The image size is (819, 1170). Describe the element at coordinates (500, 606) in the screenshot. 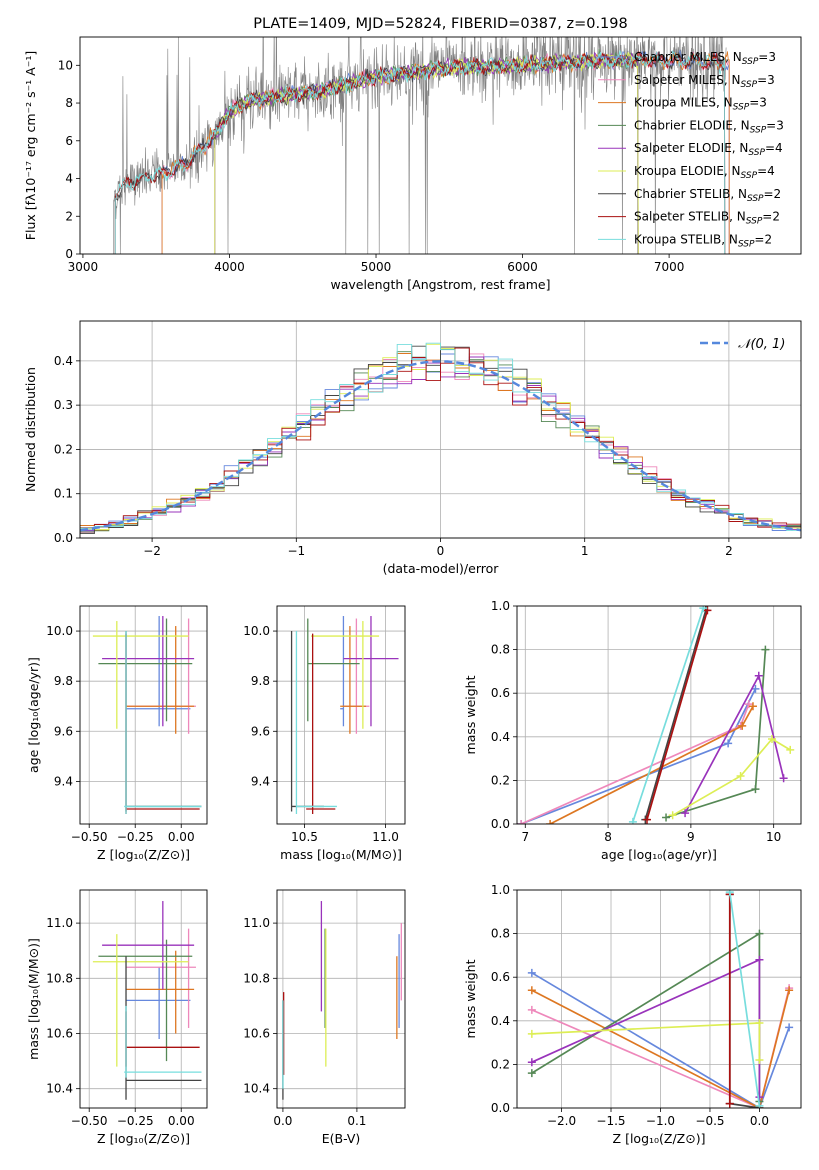

I see `y-tick-label: 1.0` at that location.